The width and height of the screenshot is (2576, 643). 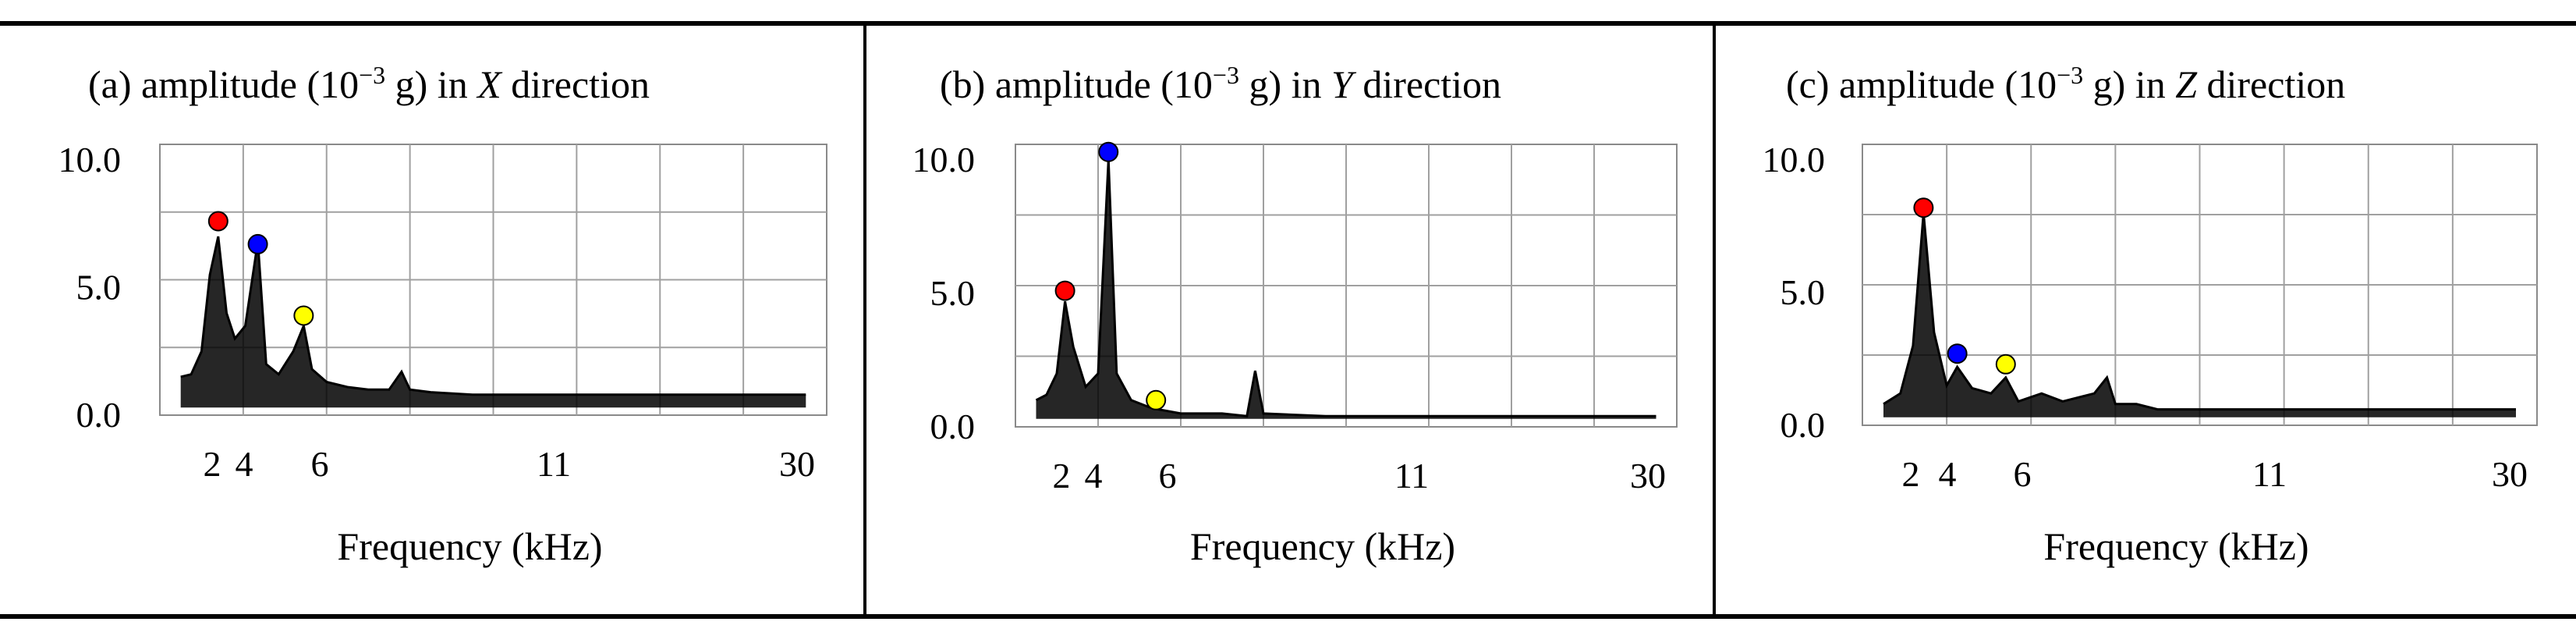 What do you see at coordinates (1812, 84) in the screenshot?
I see `panel-label: (c)` at bounding box center [1812, 84].